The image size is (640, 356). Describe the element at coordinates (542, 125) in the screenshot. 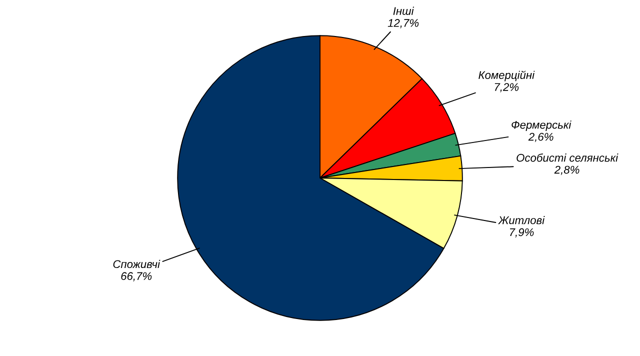

I see `slice-label: Фермерські` at that location.